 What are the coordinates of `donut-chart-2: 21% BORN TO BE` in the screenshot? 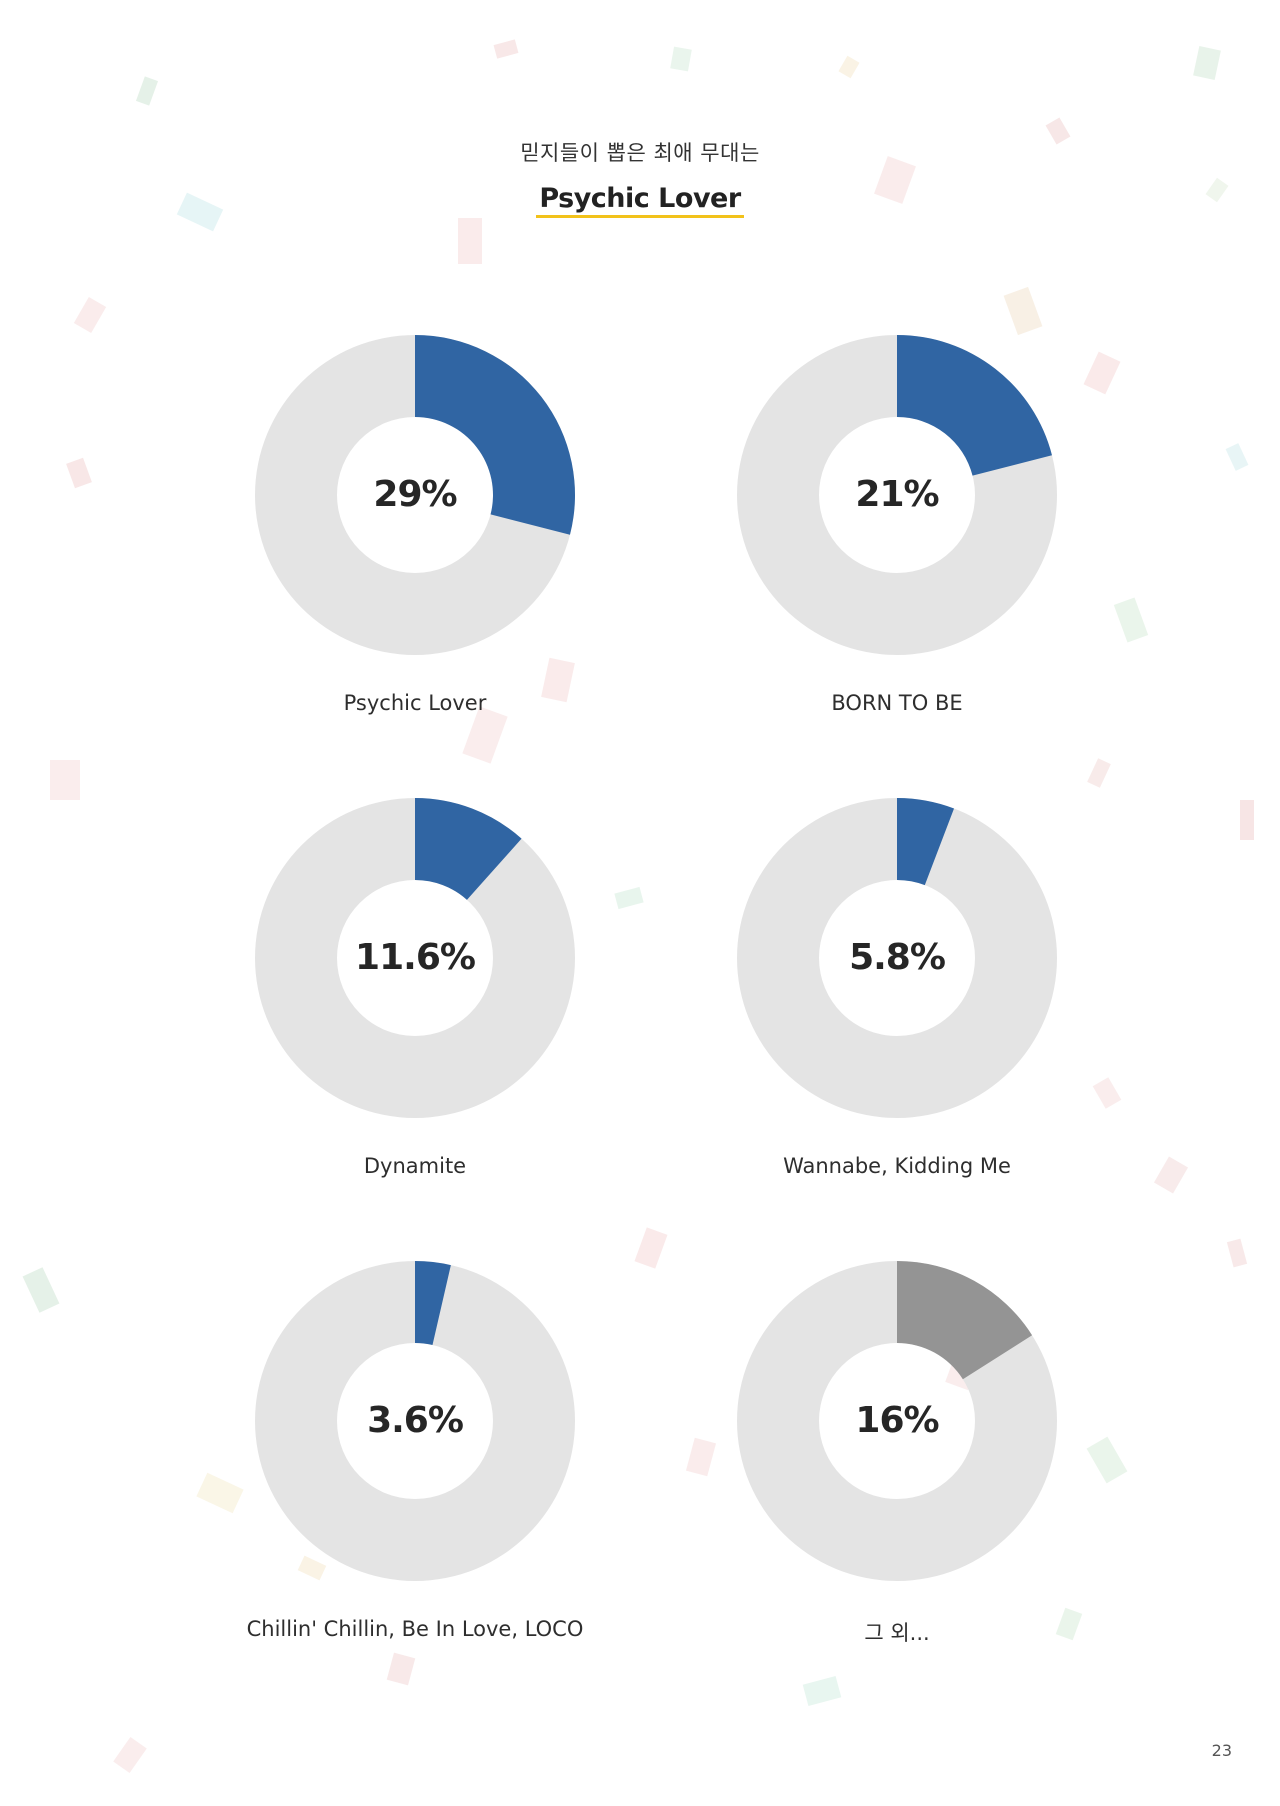 It's located at (897, 555).